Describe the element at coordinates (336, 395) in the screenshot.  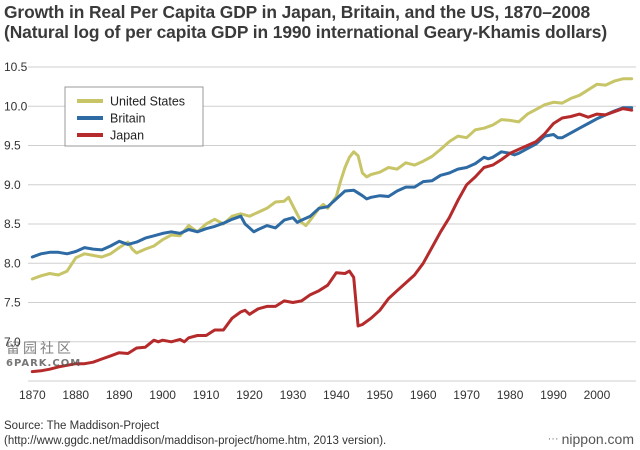
I see `x-tick-label: 1940` at that location.